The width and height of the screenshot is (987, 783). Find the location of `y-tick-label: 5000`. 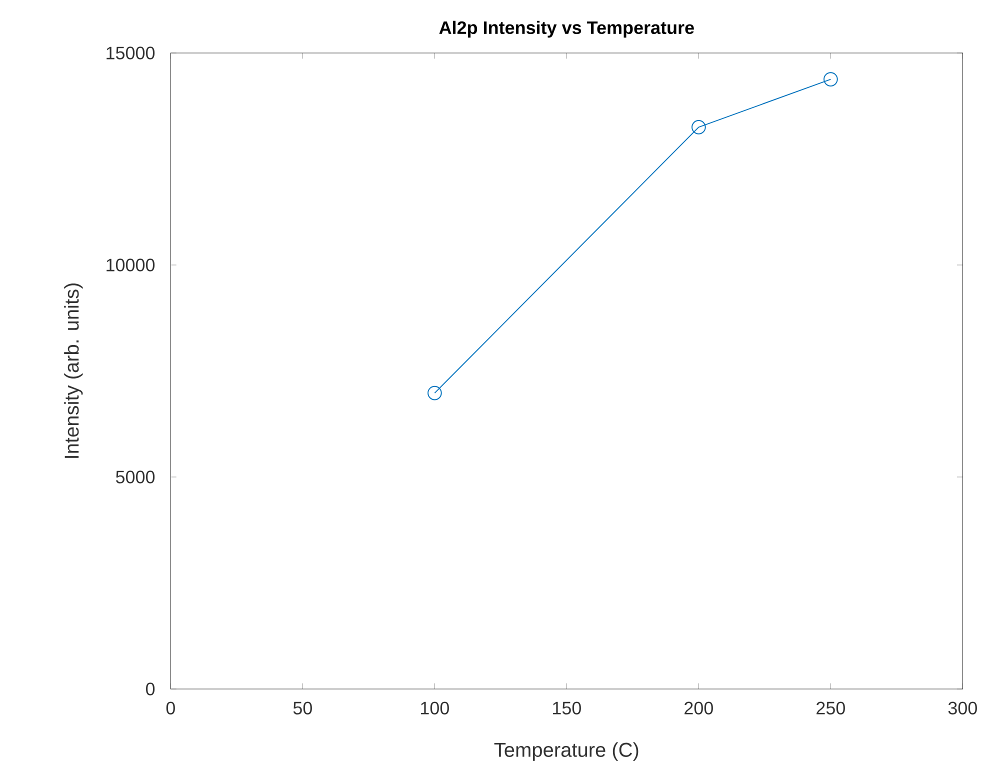

y-tick-label: 5000 is located at coordinates (135, 477).